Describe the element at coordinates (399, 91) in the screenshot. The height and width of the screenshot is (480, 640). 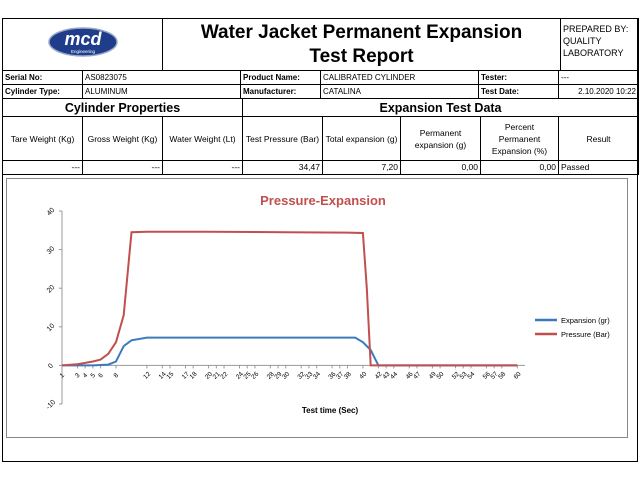
I see `manufacturer-value: CATALINA` at that location.